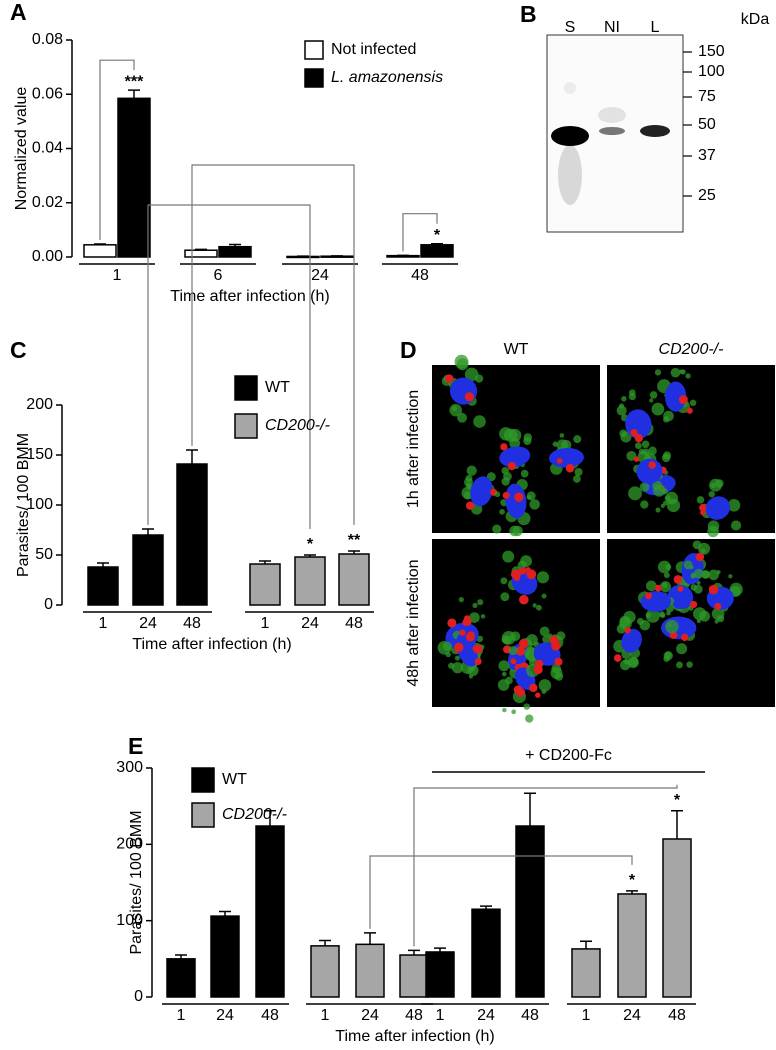 The image size is (776, 1050). Describe the element at coordinates (218, 275) in the screenshot. I see `x-tick-label: 6` at that location.